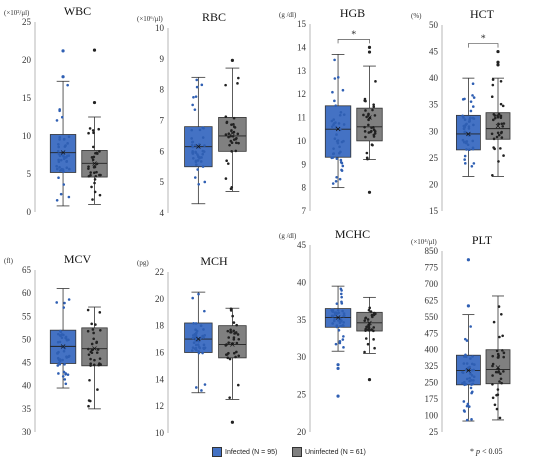 This screenshot has width=550, height=465. I want to click on sig-threshold: < 0.05, so click(491, 451).